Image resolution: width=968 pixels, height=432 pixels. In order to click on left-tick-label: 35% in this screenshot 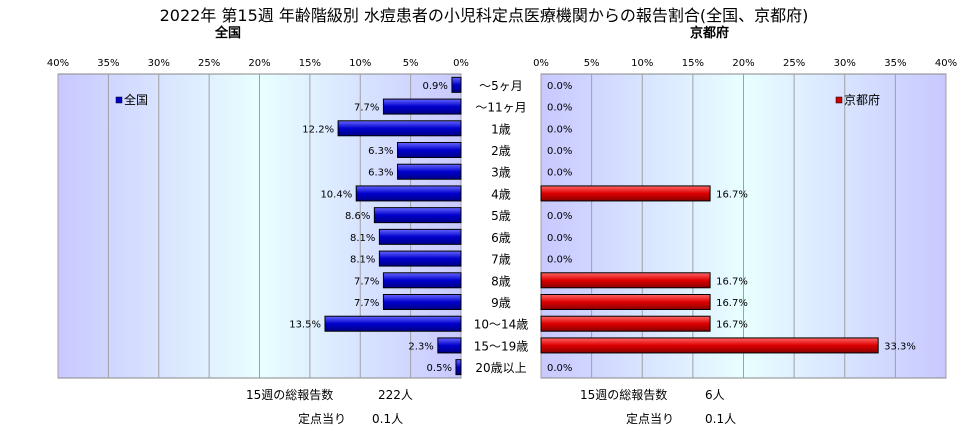, I will do `click(108, 63)`.